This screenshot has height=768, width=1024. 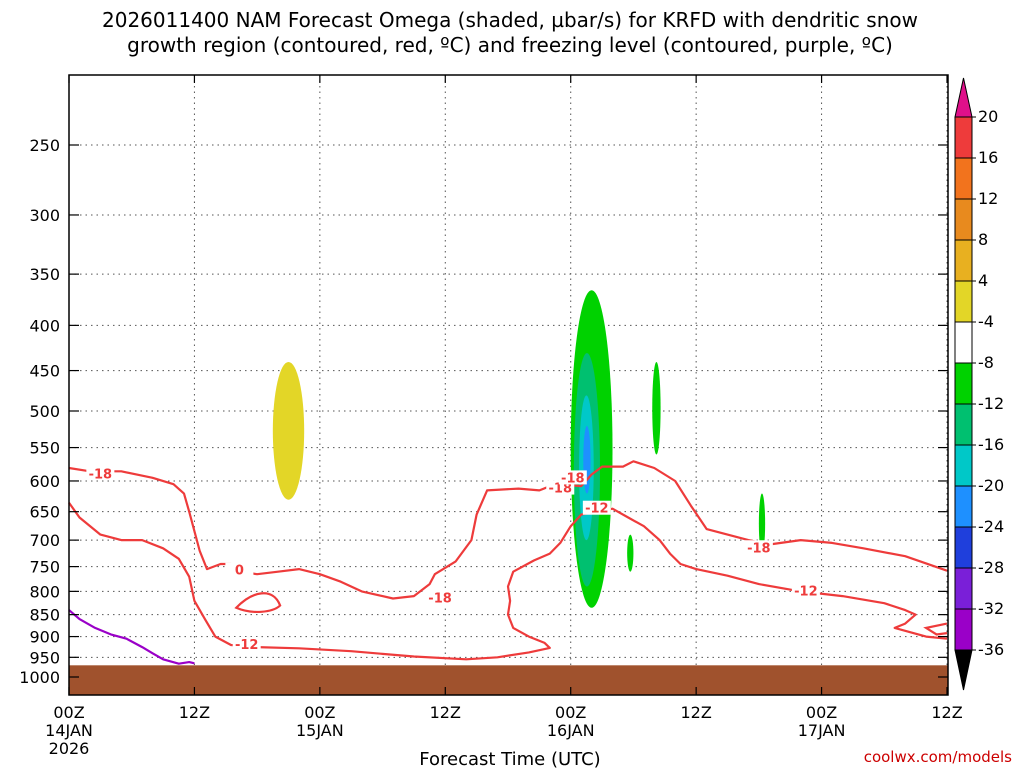 I want to click on contour-label: 0, so click(x=239, y=571).